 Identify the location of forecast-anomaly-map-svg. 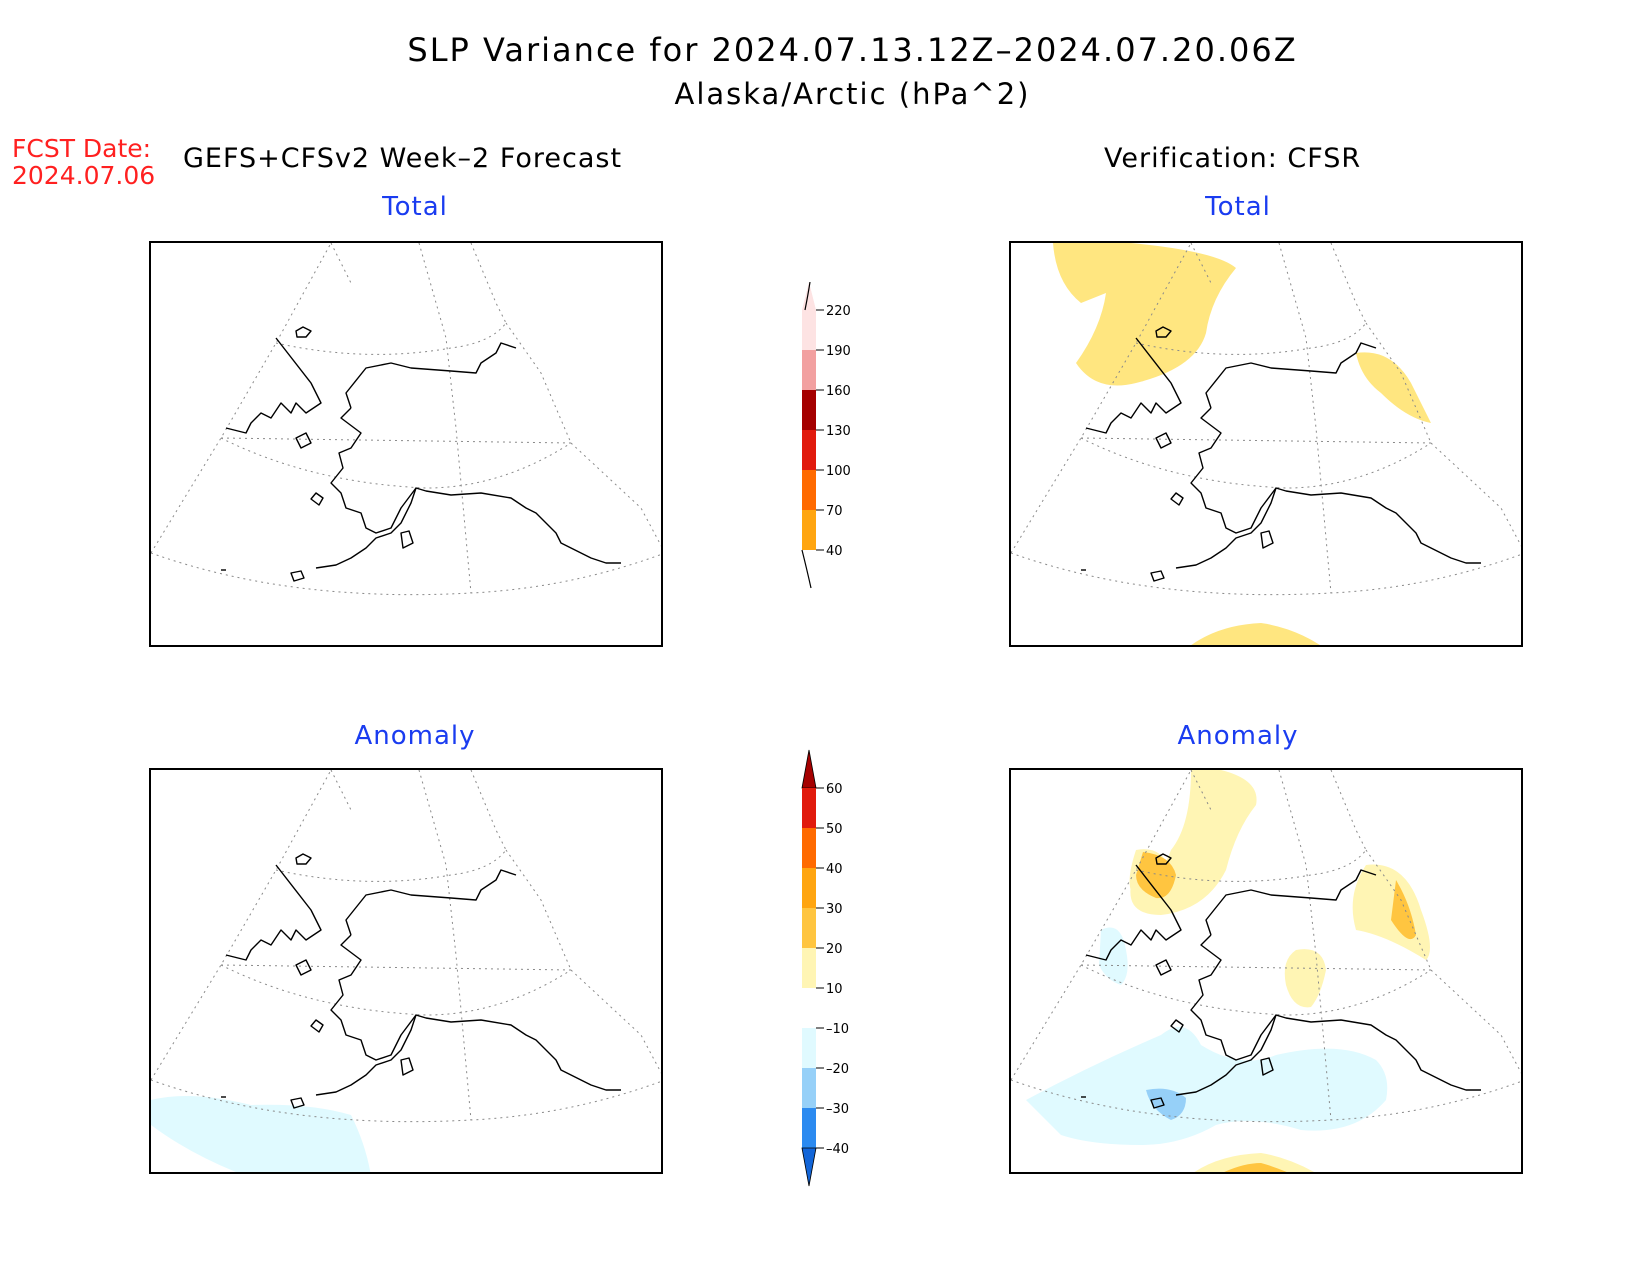
(406, 971).